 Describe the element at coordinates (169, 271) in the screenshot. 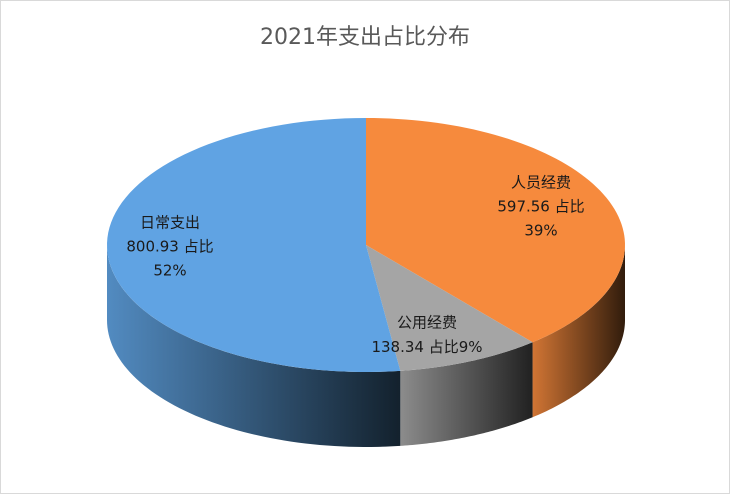

I see `percent-label: 52%` at that location.